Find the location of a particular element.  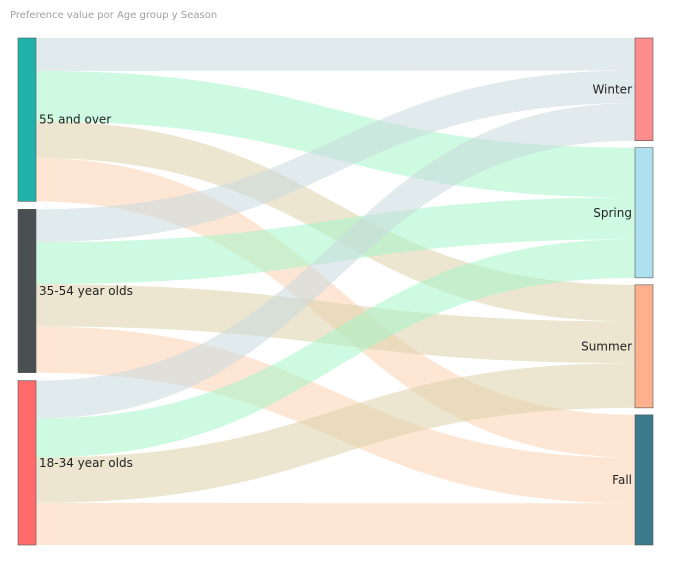

node-label-summer: Summer is located at coordinates (606, 346).